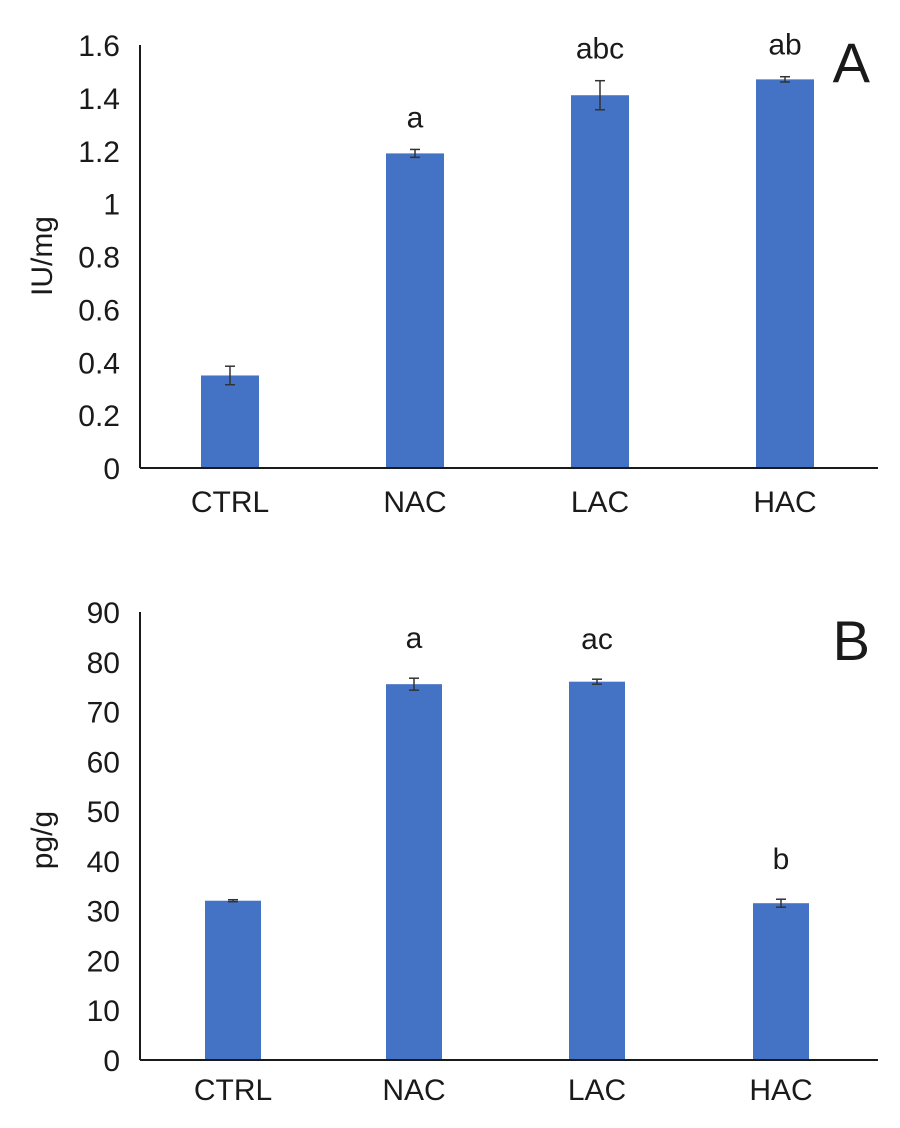 This screenshot has height=1128, width=900. What do you see at coordinates (99, 99) in the screenshot?
I see `y-tick-label: 1.4` at bounding box center [99, 99].